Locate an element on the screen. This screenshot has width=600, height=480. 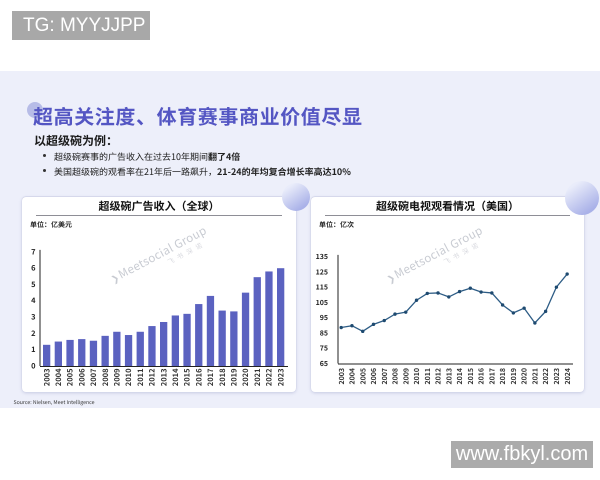
svg-text: 65 is located at coordinates (324, 364).